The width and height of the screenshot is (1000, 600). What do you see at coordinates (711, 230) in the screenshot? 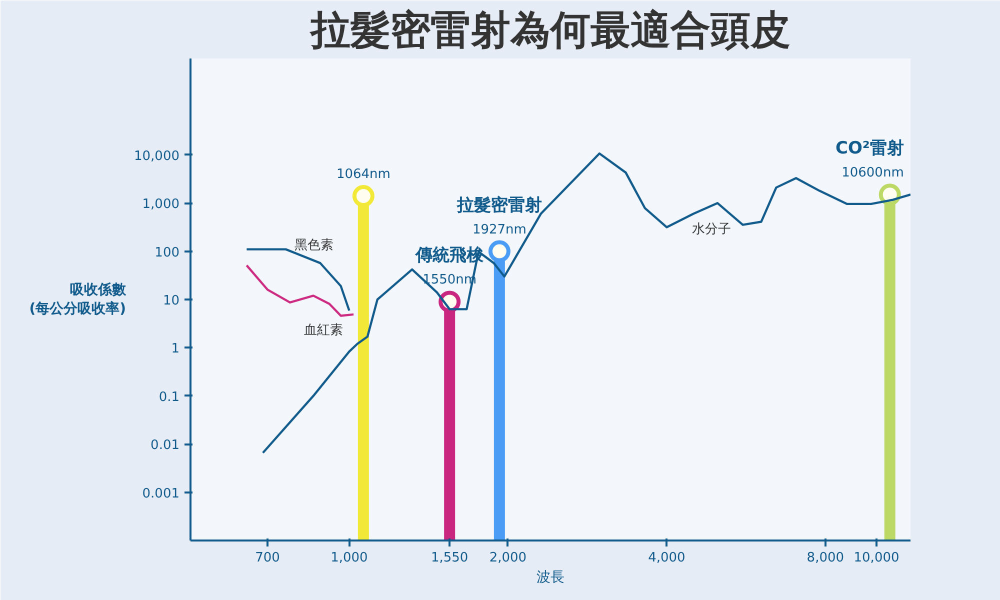
I see `series-label: 水分子` at bounding box center [711, 230].